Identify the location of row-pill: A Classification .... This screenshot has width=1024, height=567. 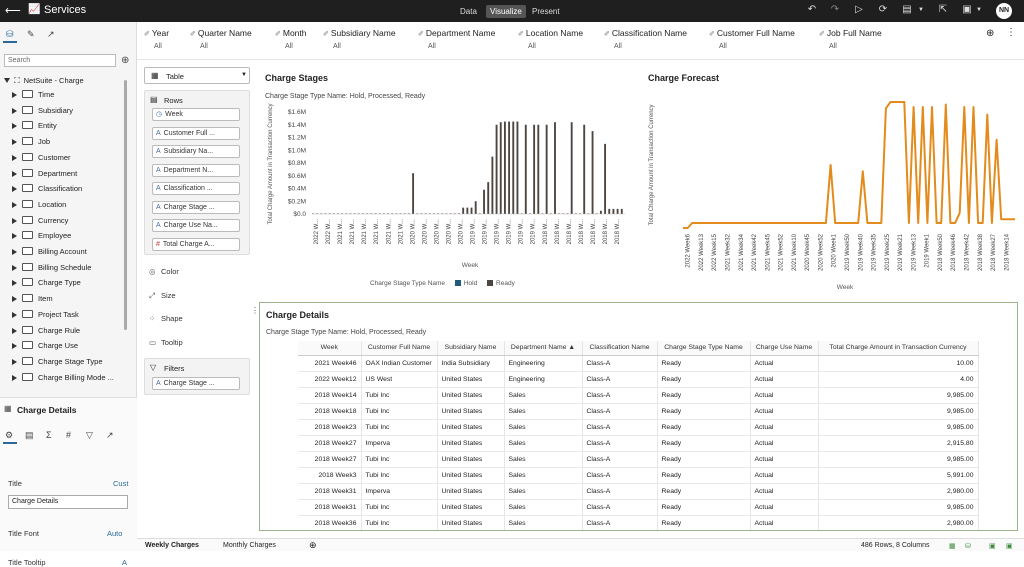
(196, 188).